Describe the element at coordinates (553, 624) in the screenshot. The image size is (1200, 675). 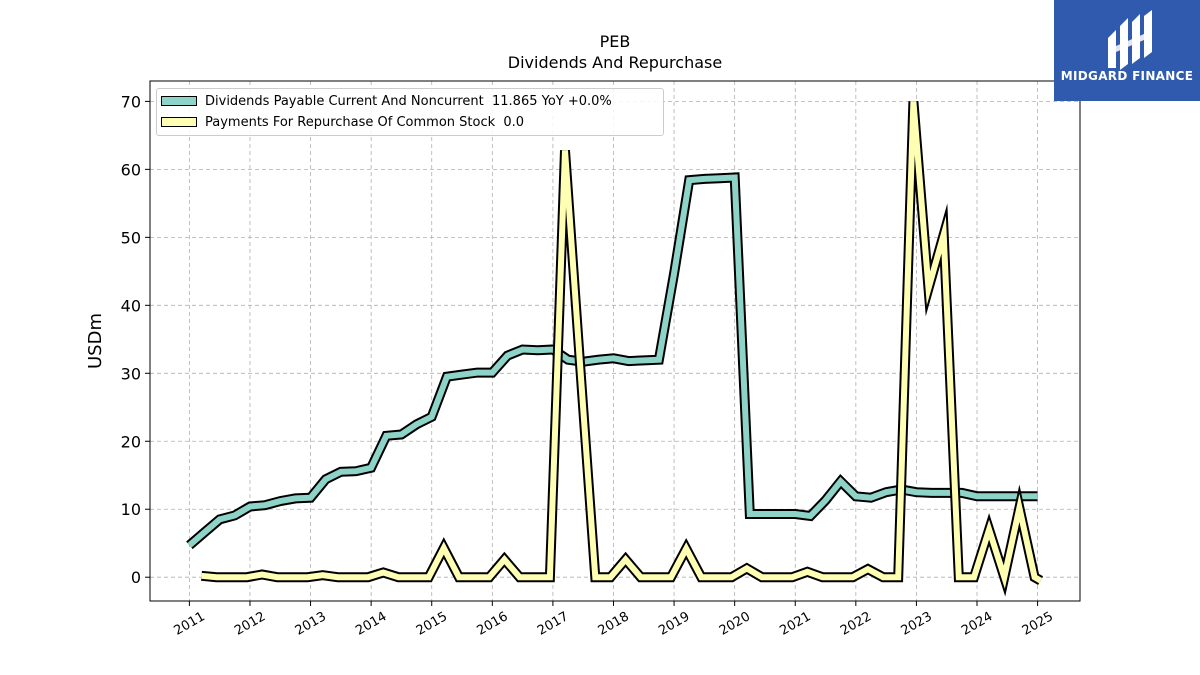
I see `x-tick-label: 2017` at that location.